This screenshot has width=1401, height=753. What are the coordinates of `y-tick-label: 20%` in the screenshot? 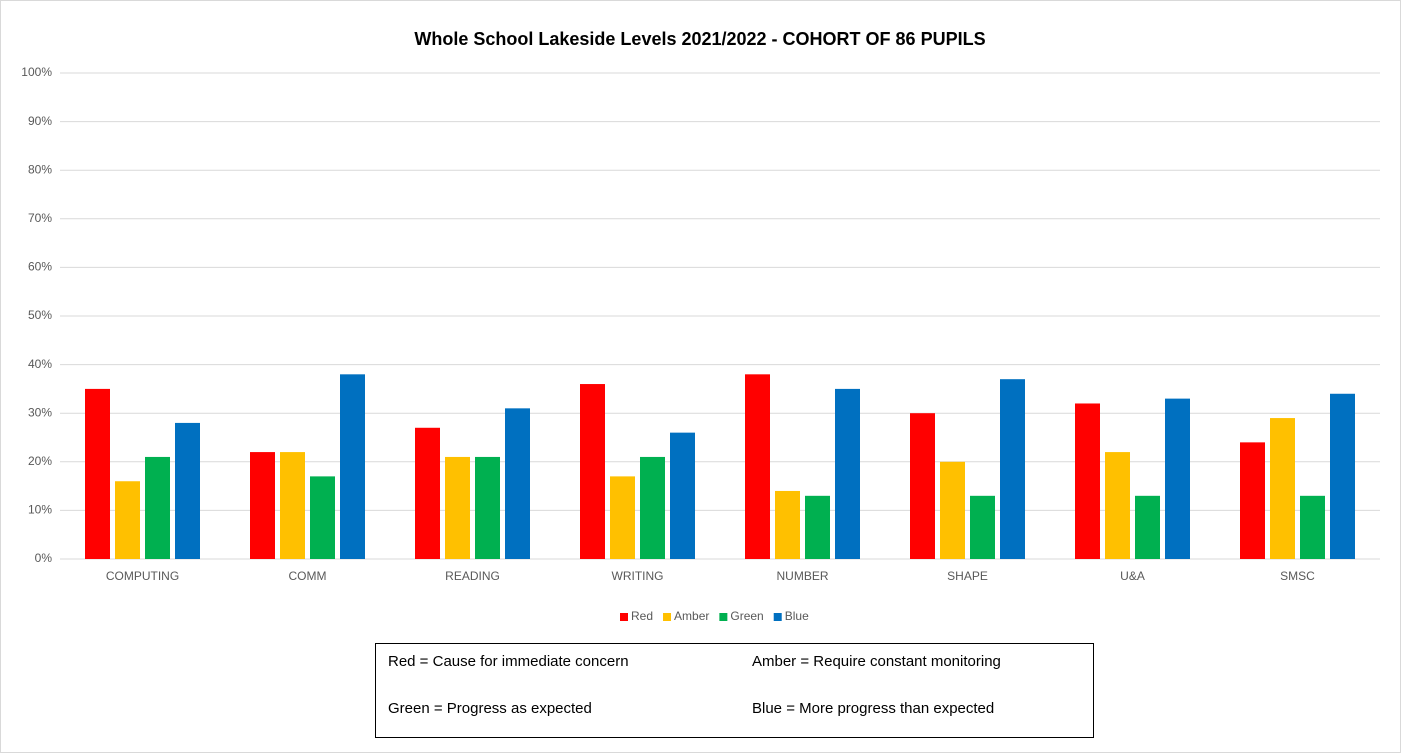 It's located at (40, 461).